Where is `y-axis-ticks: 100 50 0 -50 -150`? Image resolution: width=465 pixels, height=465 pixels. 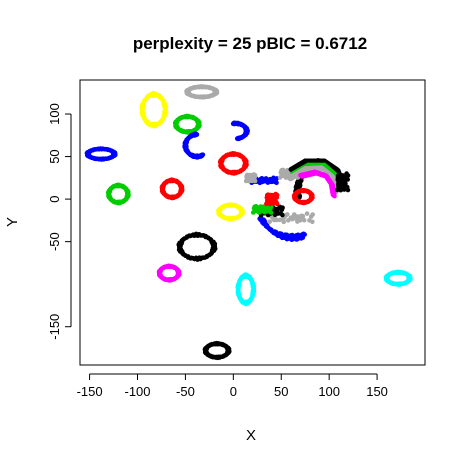
y-axis-ticks: 100 50 0 -50 -150 is located at coordinates (59, 221).